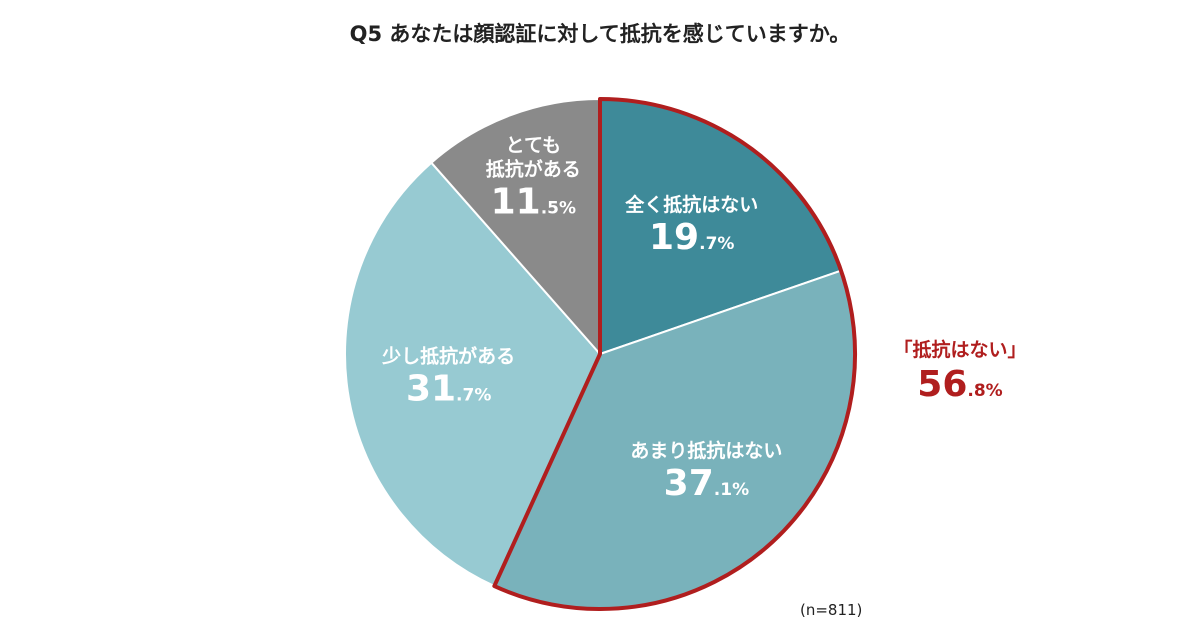  What do you see at coordinates (448, 356) in the screenshot?
I see `slice-label: 少し抵抗がある` at bounding box center [448, 356].